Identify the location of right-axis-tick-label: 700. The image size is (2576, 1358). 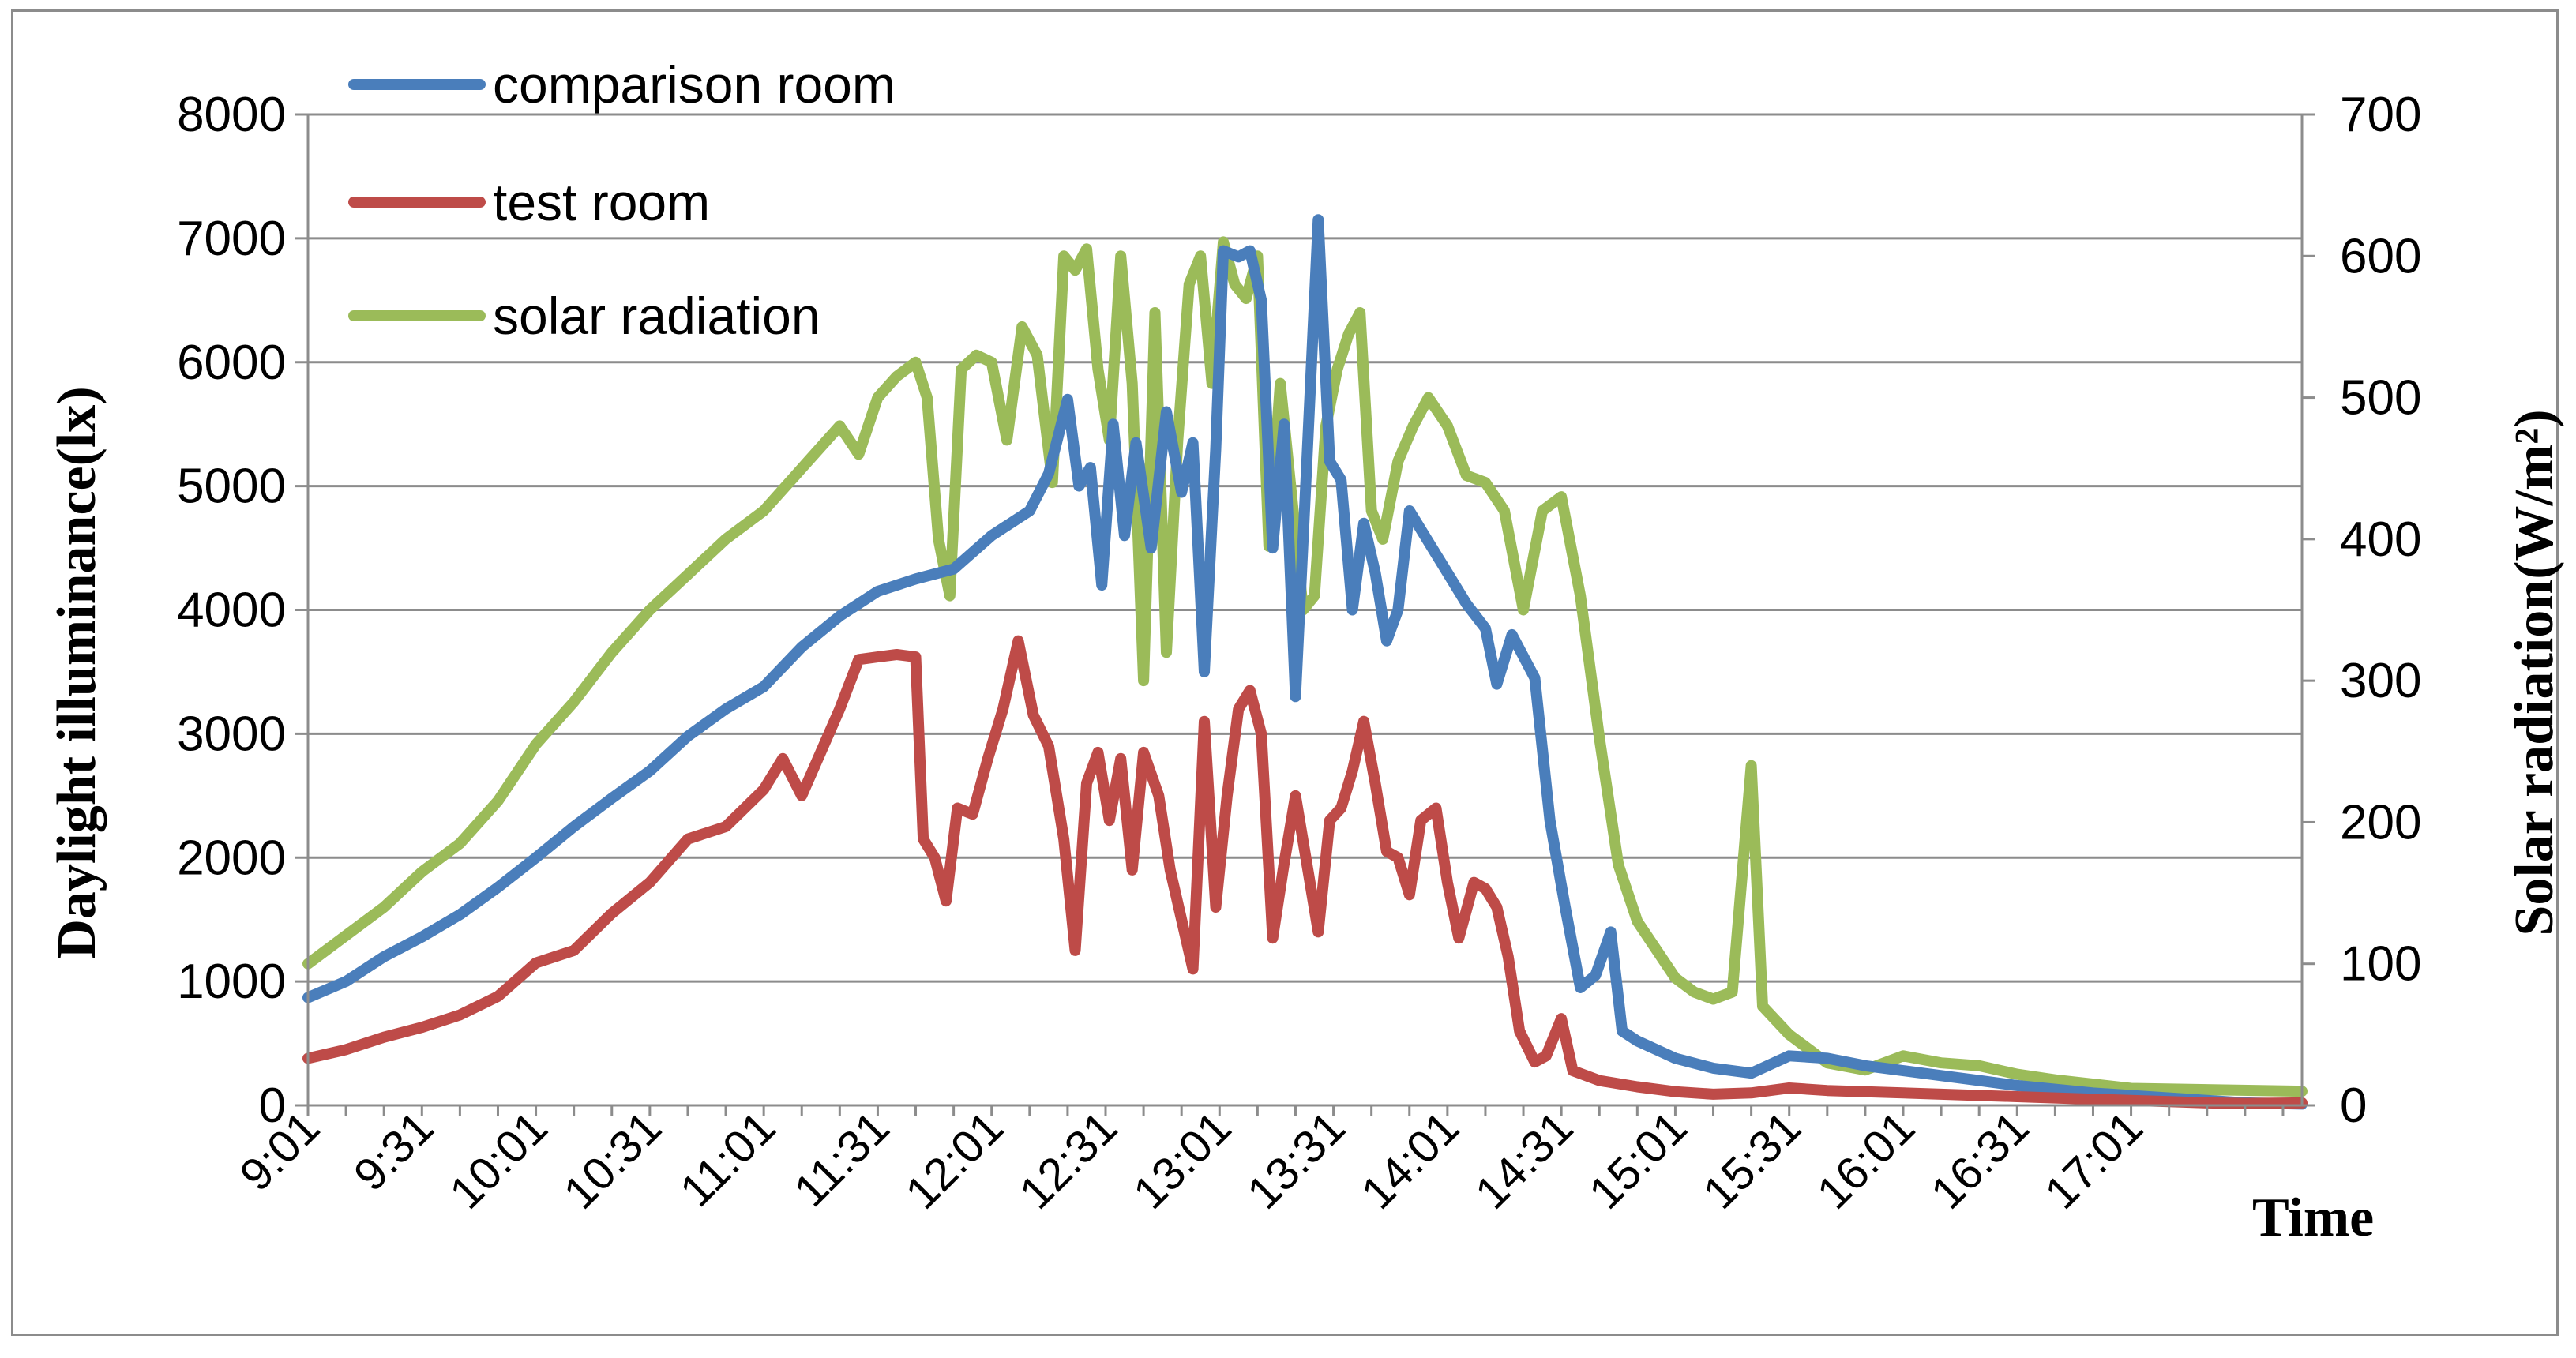
(2380, 115).